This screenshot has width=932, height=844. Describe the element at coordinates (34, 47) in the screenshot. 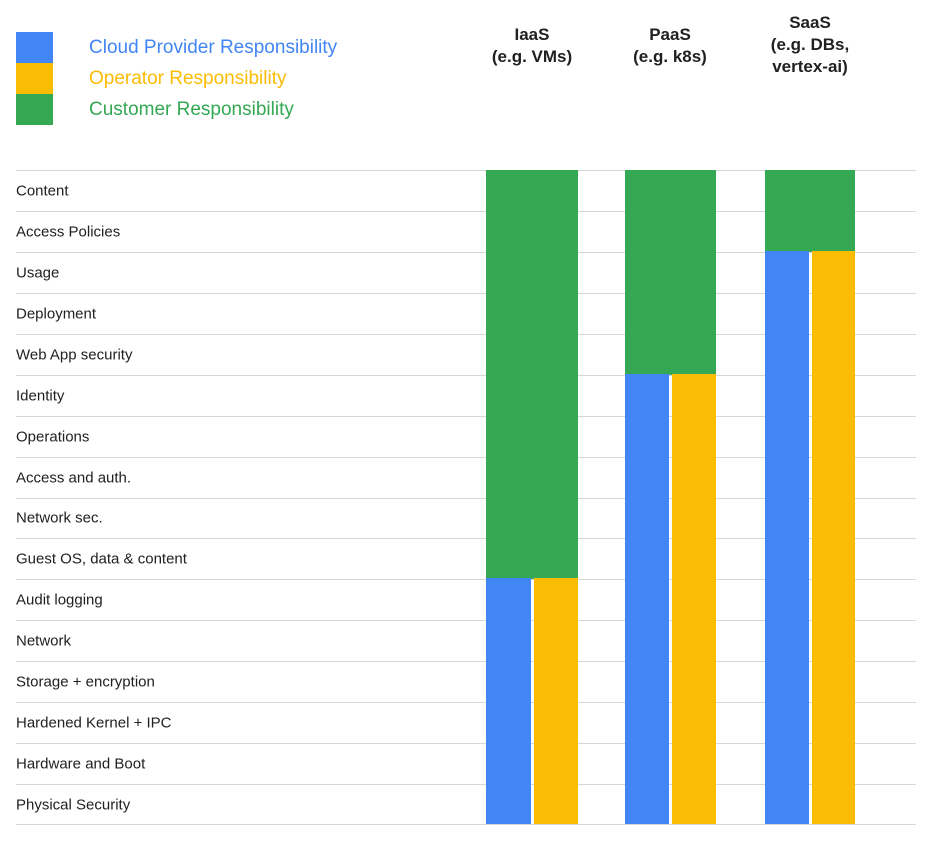

I see `cloud-provider-swatch-icon` at that location.